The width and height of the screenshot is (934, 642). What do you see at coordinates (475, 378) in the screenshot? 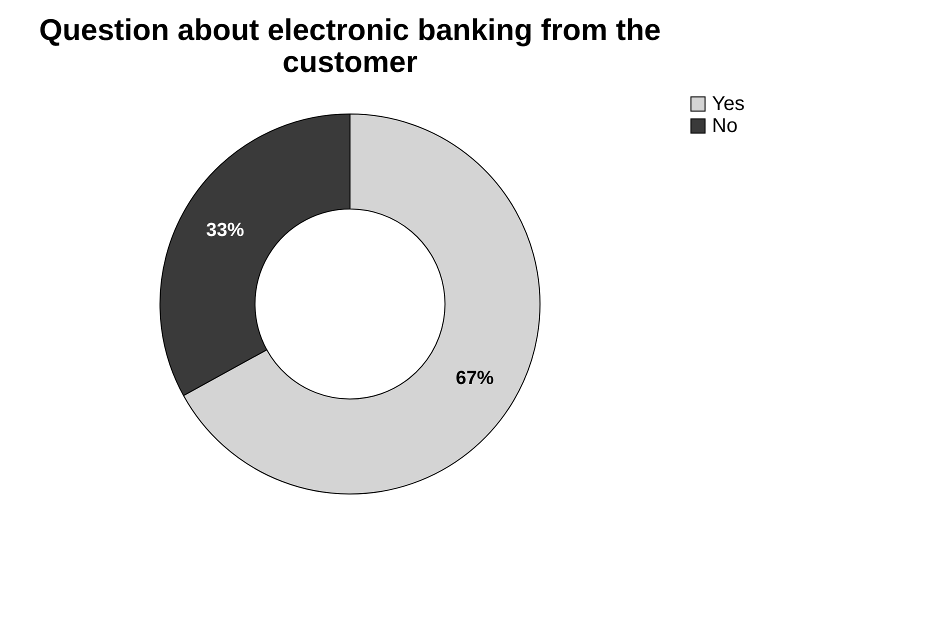
I see `data-label: 67%` at bounding box center [475, 378].